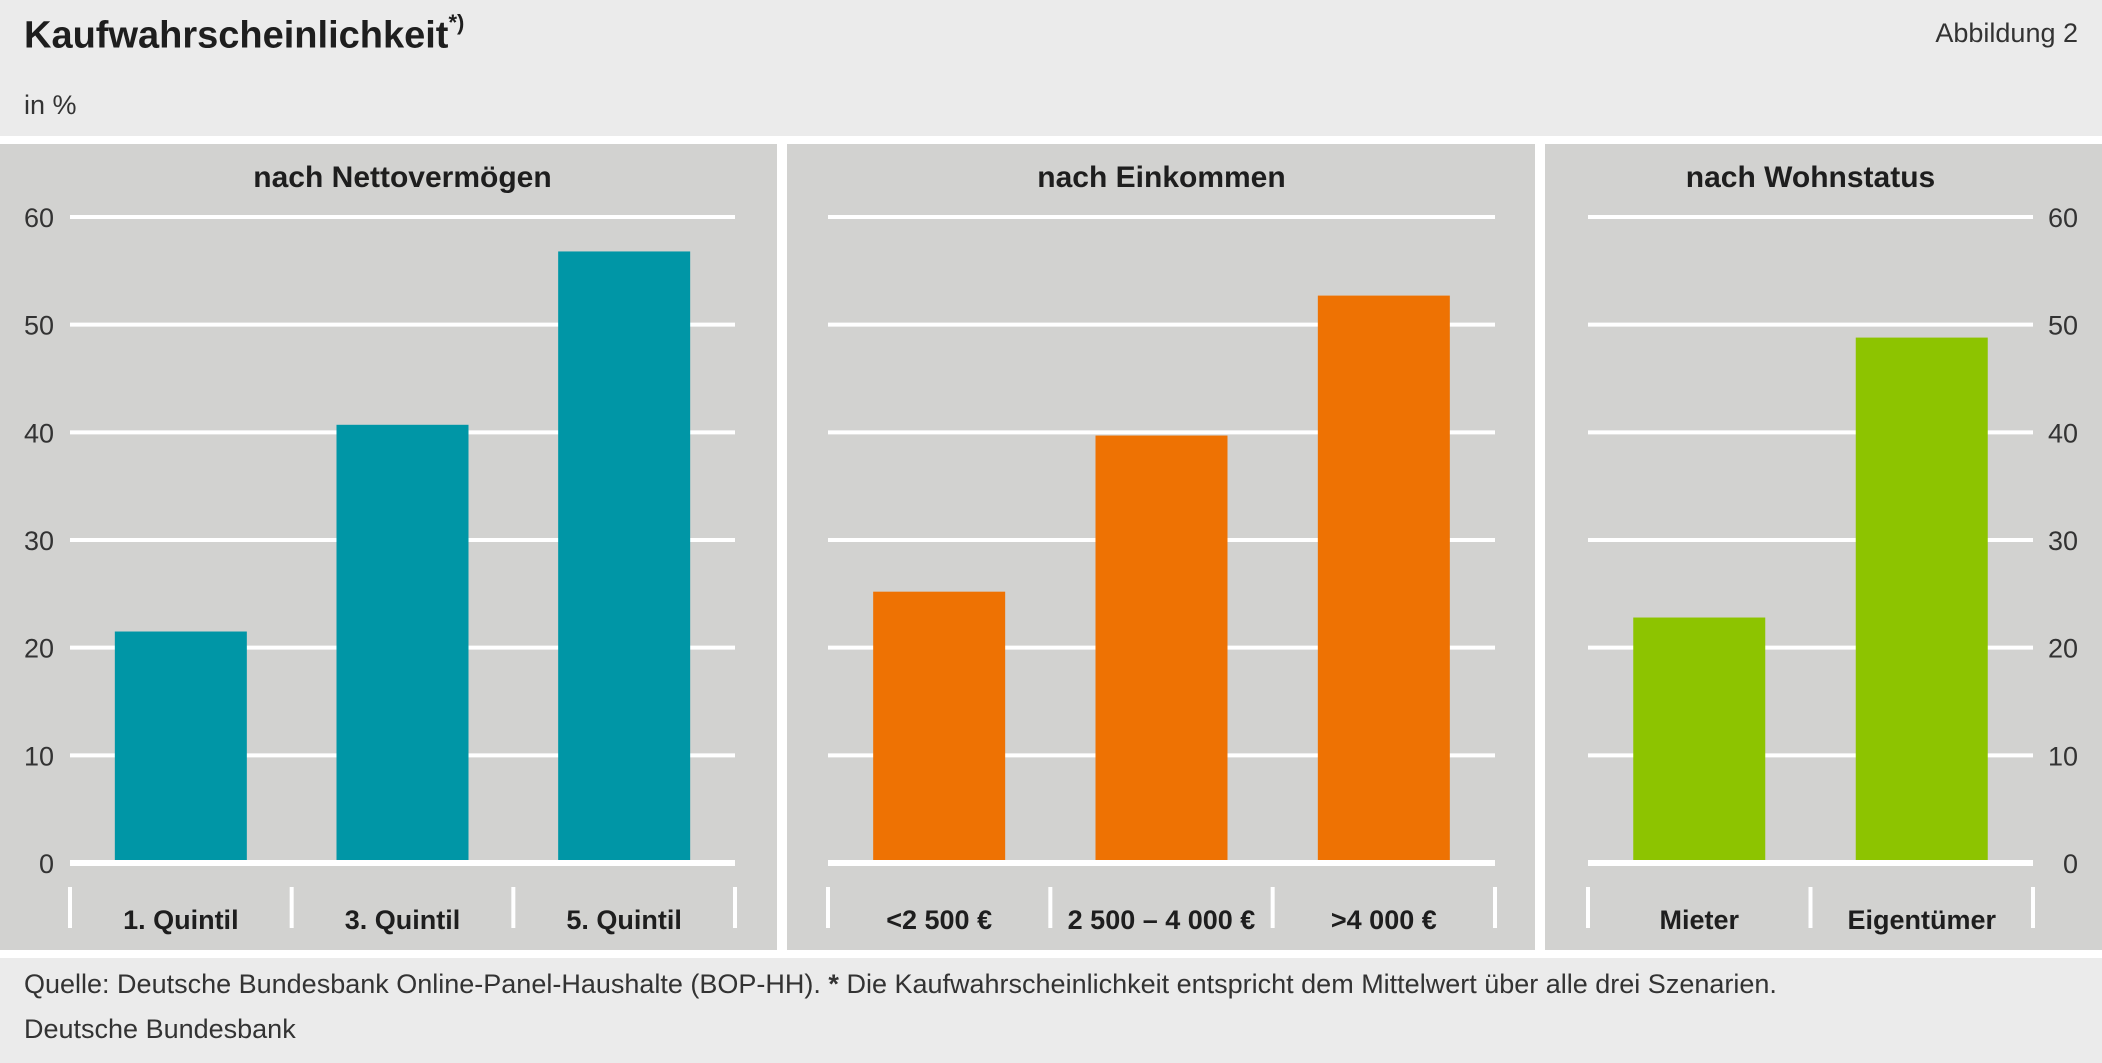  What do you see at coordinates (1051, 954) in the screenshot?
I see `bottom-divider` at bounding box center [1051, 954].